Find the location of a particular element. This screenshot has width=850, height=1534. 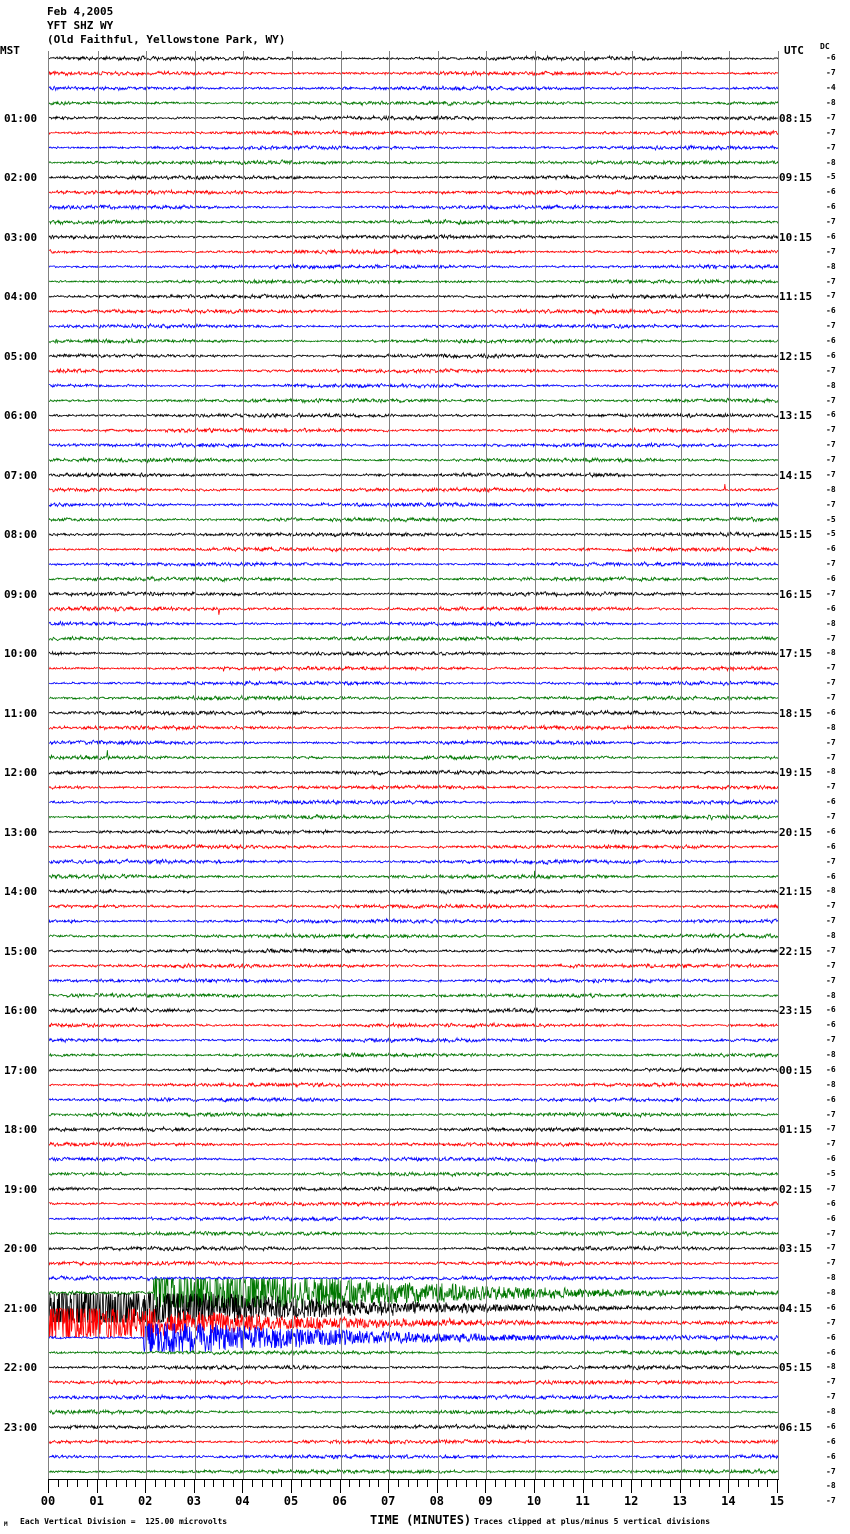

axis-label-utc: UTC is located at coordinates (794, 50).